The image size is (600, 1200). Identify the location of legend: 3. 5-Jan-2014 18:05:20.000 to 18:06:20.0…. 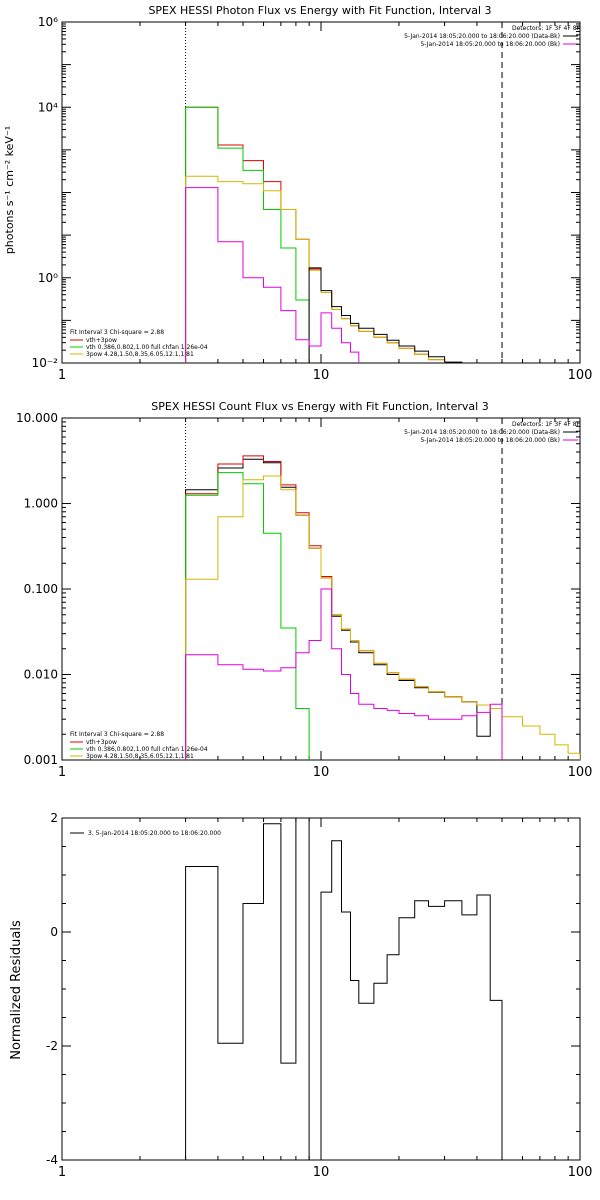
(145, 833).